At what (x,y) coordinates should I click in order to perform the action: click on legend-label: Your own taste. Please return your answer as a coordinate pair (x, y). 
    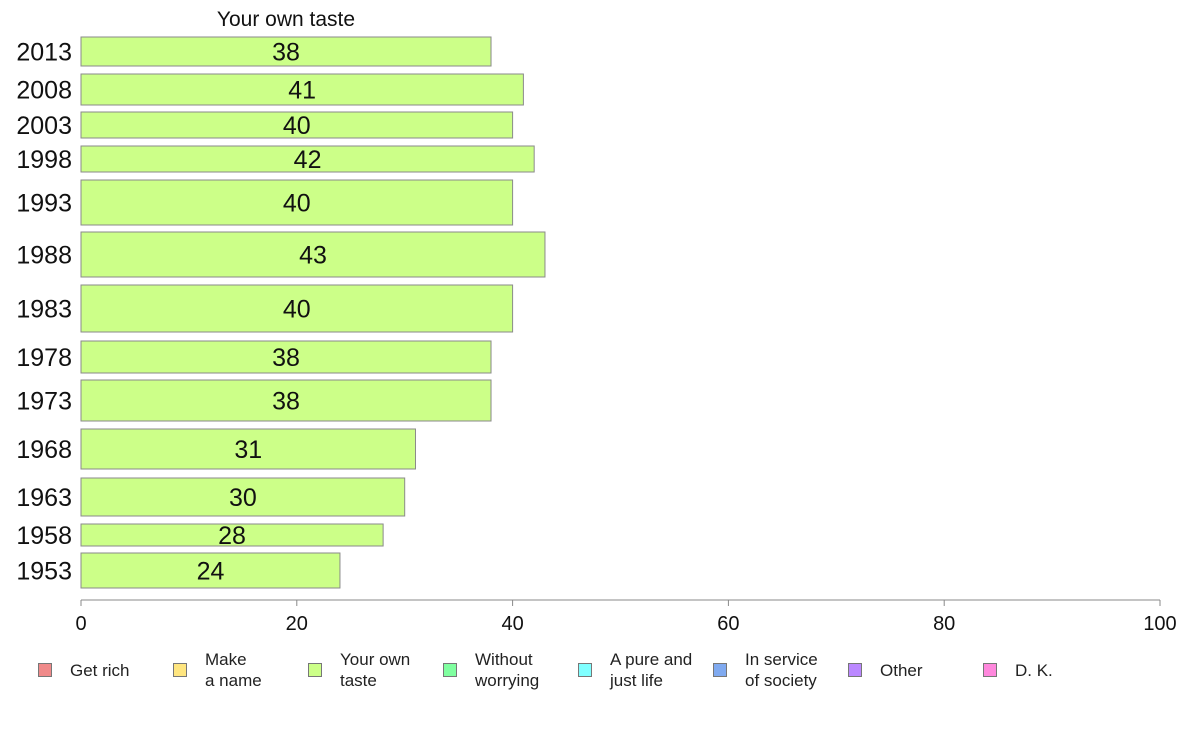
    Looking at the image, I should click on (375, 670).